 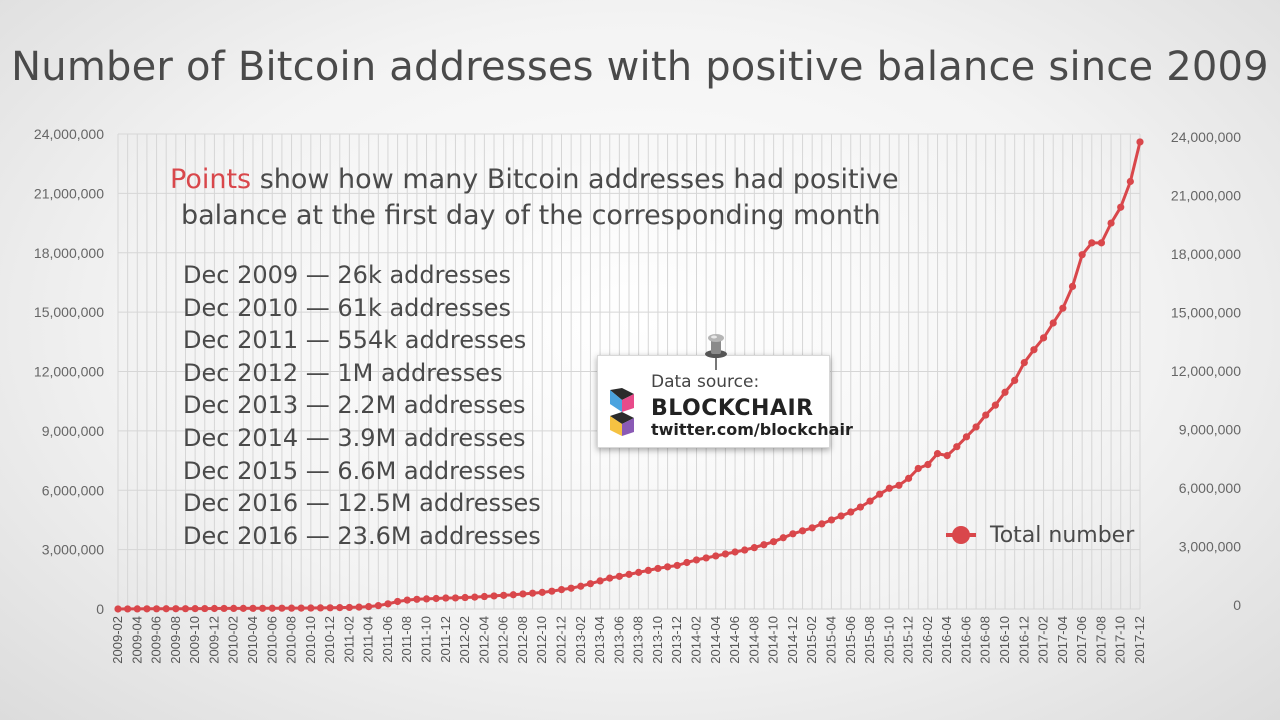 I want to click on x-tick-label: 2015-10, so click(x=888, y=640).